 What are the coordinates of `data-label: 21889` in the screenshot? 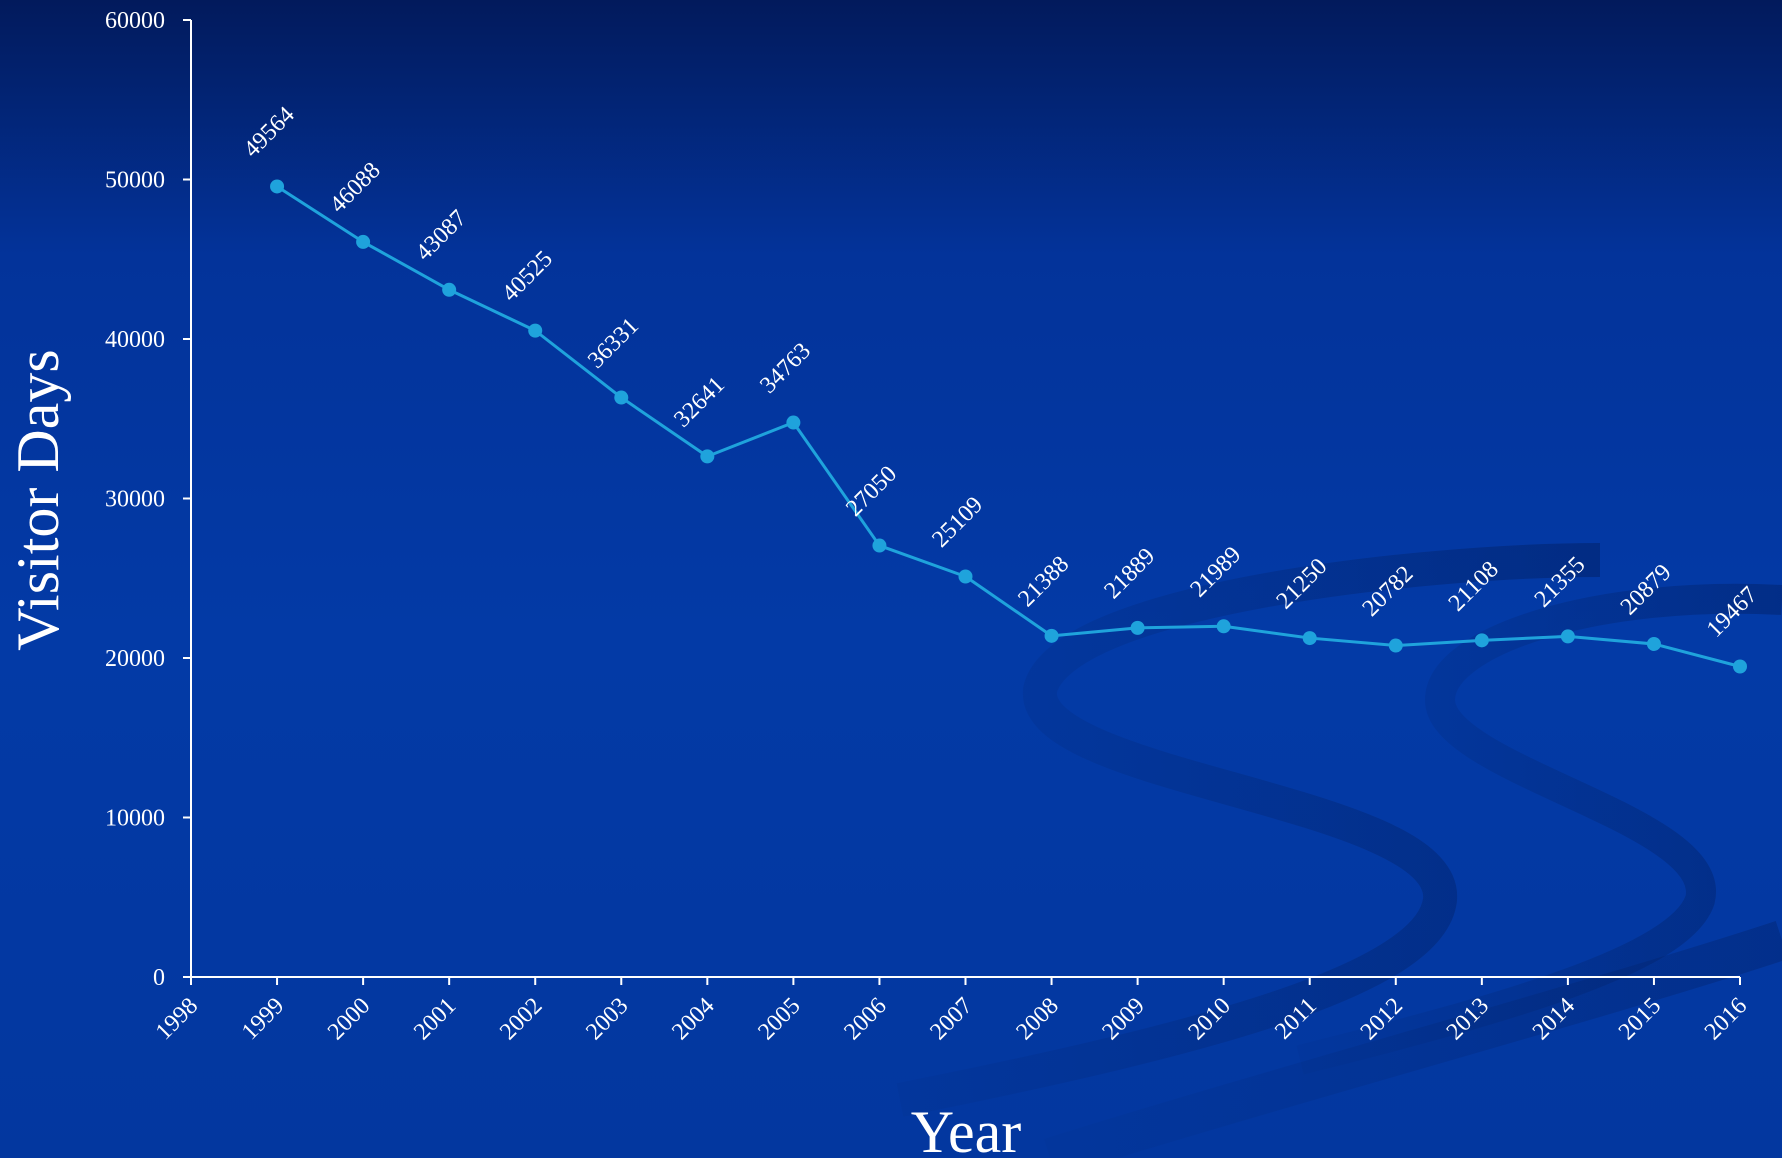 It's located at (1129, 573).